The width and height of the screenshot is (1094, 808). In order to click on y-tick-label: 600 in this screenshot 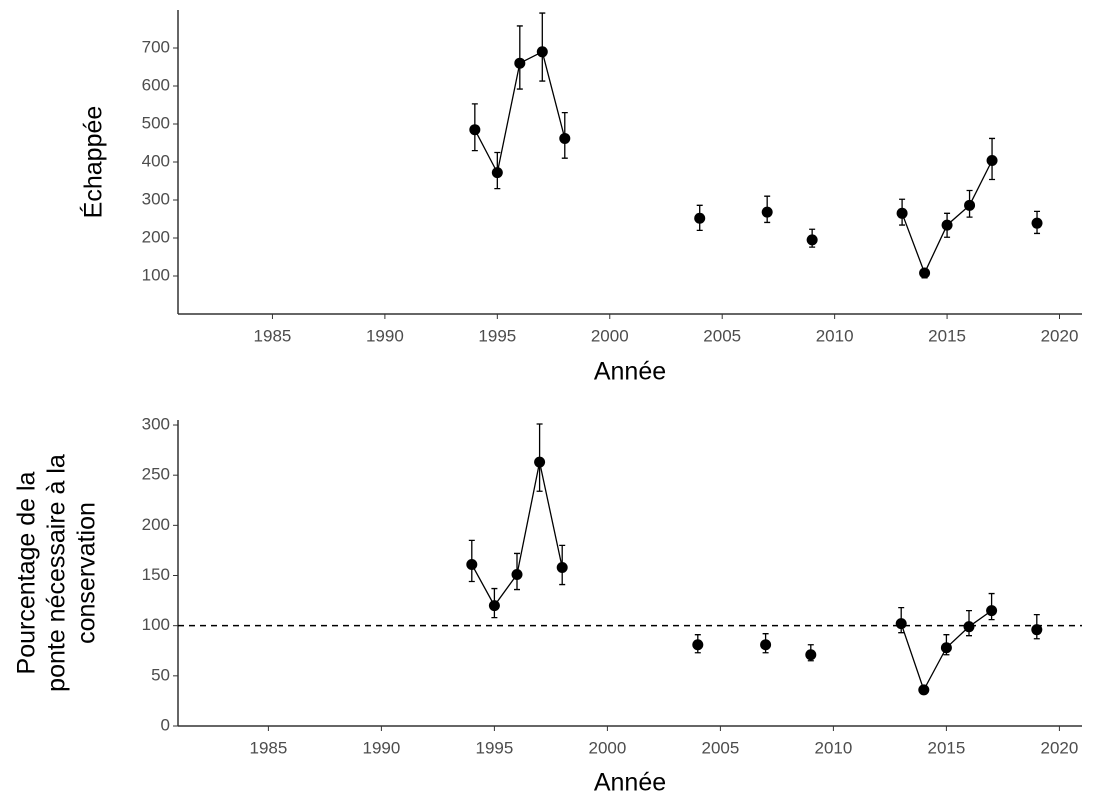, I will do `click(156, 84)`.